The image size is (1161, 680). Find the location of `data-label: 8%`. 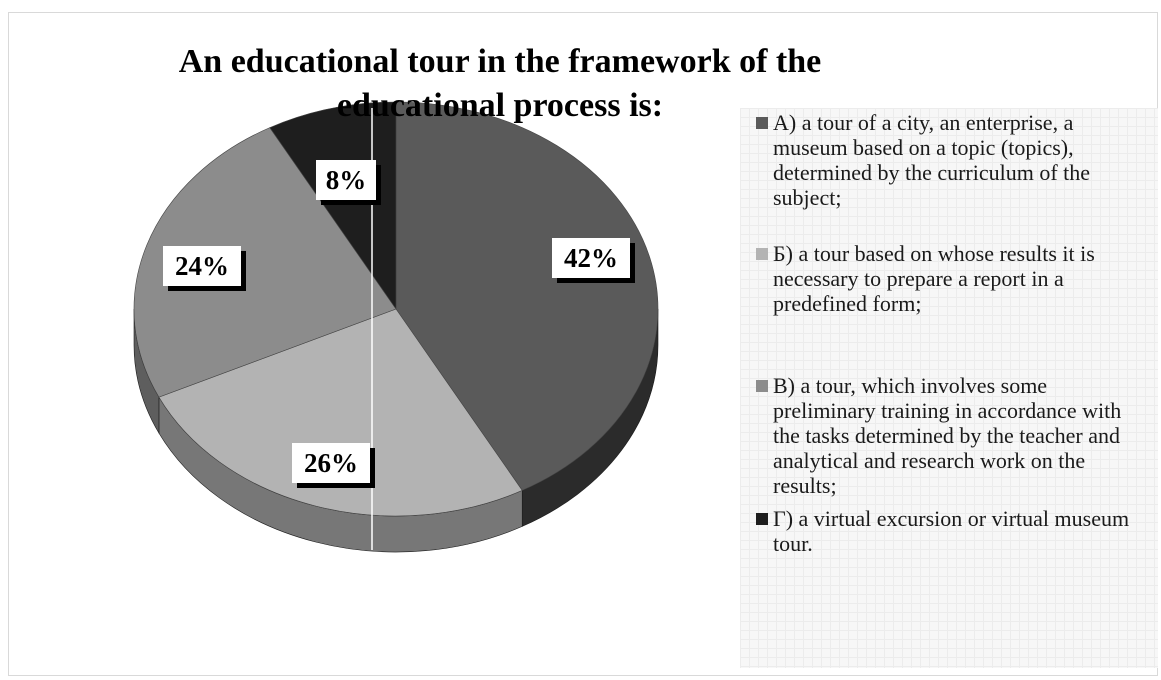

data-label: 8% is located at coordinates (348, 182).